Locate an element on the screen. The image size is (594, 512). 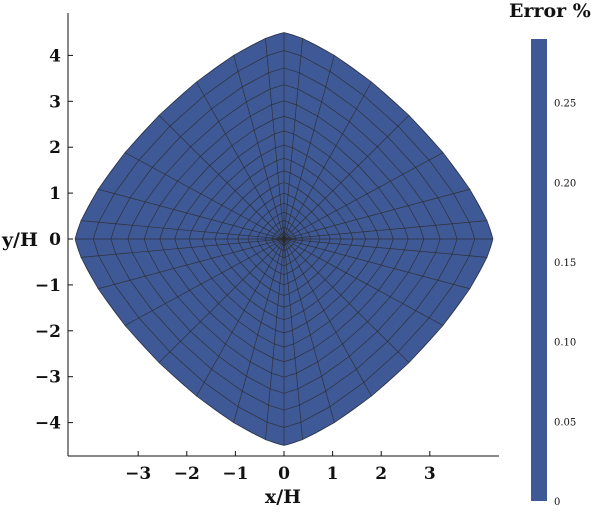
mesh-ring is located at coordinates (284, 239).